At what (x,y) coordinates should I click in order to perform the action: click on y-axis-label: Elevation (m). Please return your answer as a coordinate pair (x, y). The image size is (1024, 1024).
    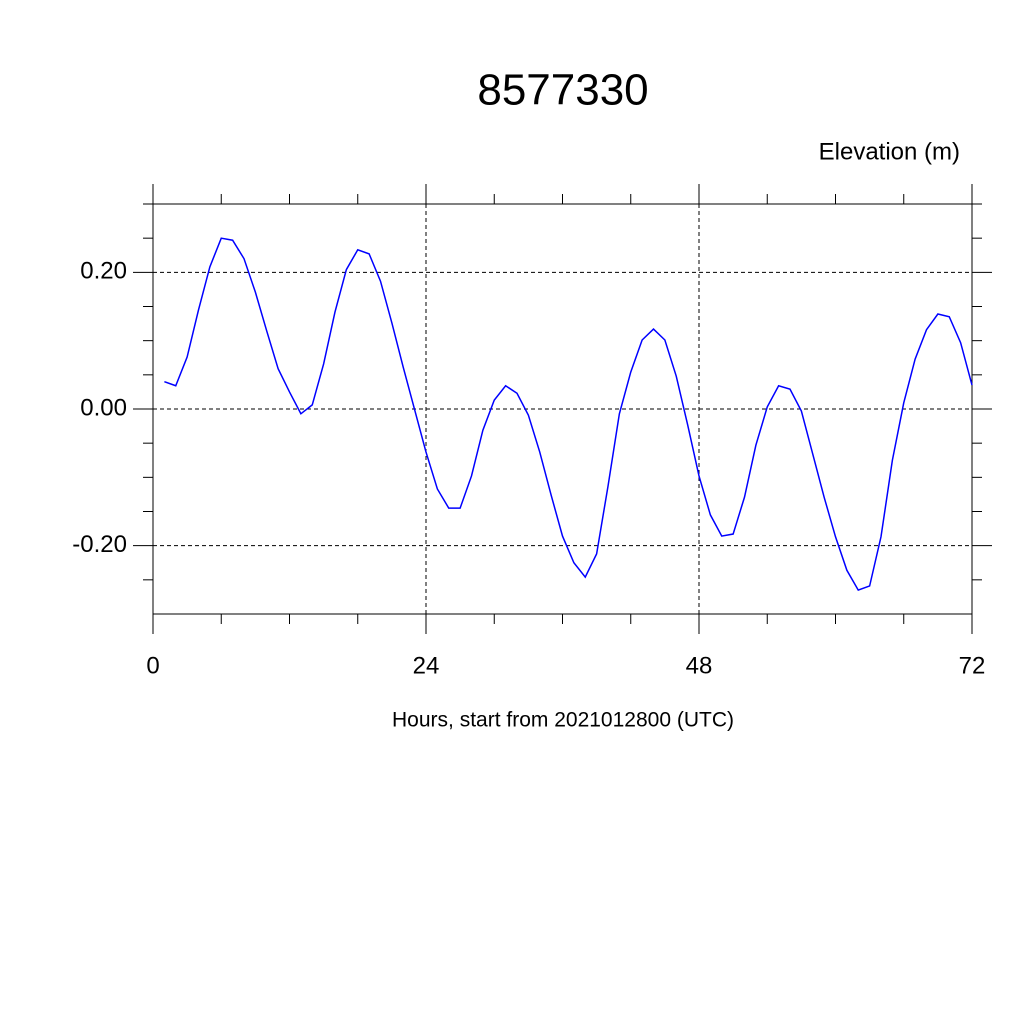
    Looking at the image, I should click on (889, 151).